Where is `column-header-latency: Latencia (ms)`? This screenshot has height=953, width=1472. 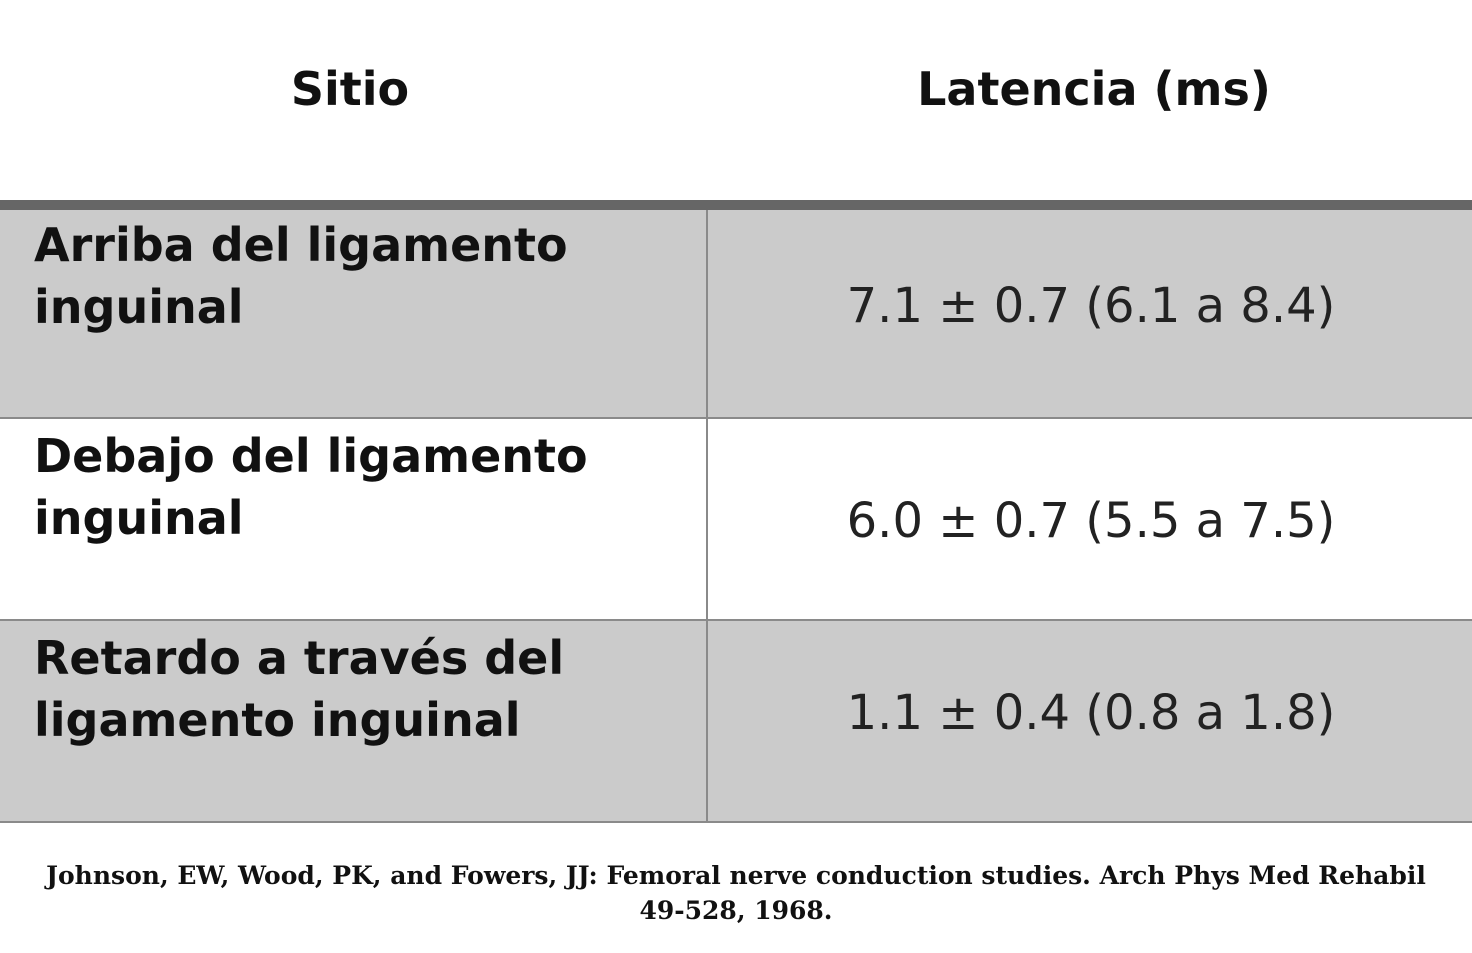
column-header-latency: Latencia (ms) is located at coordinates (1094, 89).